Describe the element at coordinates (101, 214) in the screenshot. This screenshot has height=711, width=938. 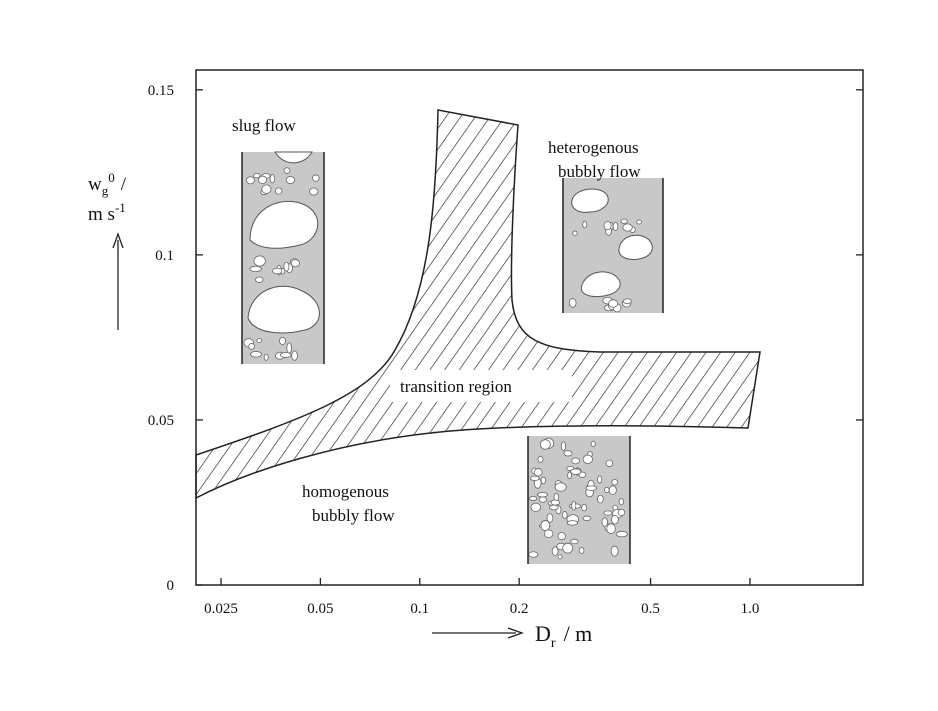
I see `y-unit: m s` at that location.